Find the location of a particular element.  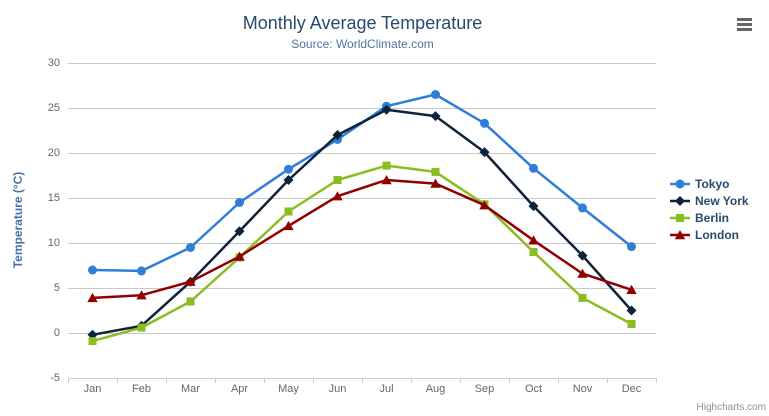

series-point-new-york-aug is located at coordinates (435, 116).